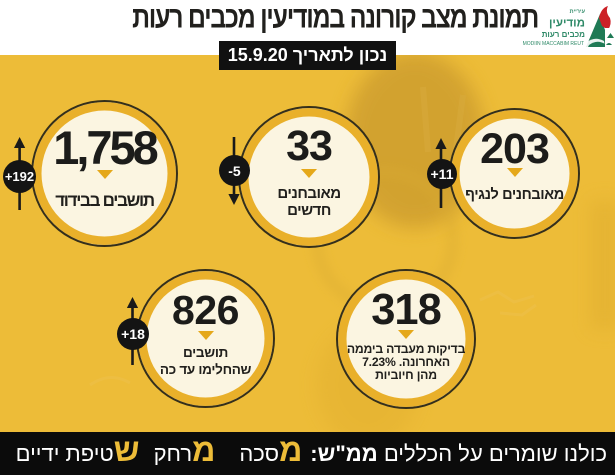 The width and height of the screenshot is (615, 475). I want to click on svg-text: מכבים רעות, so click(563, 34).